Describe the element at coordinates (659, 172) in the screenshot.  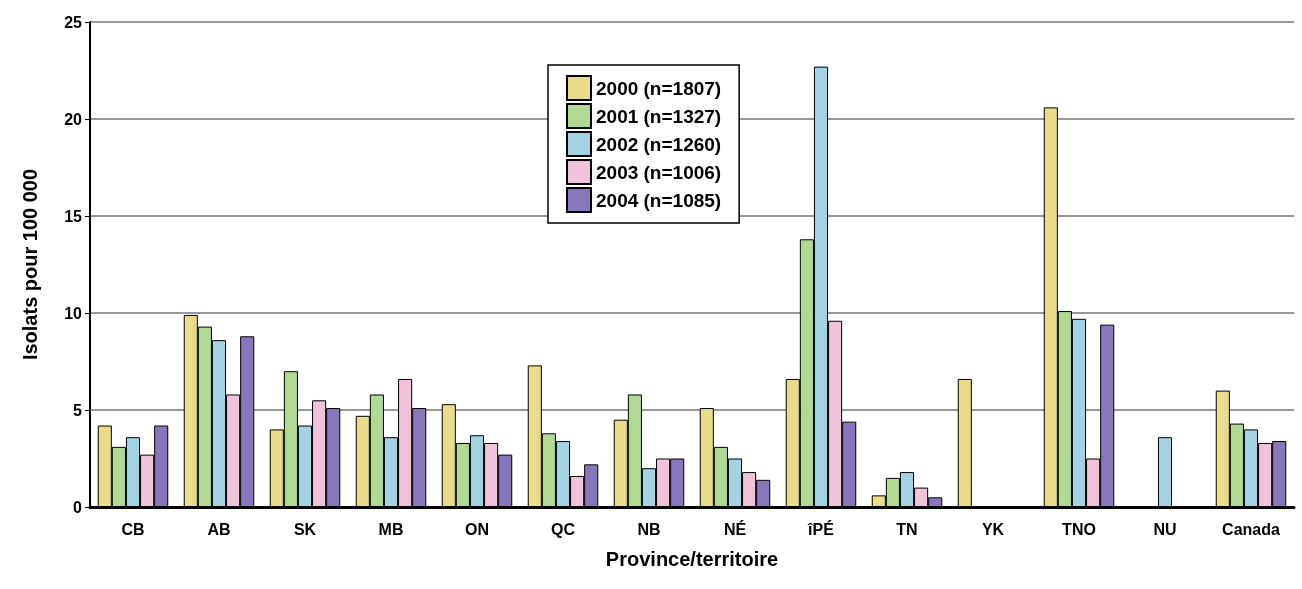
I see `legend-label: 2003 (n=1006)` at that location.